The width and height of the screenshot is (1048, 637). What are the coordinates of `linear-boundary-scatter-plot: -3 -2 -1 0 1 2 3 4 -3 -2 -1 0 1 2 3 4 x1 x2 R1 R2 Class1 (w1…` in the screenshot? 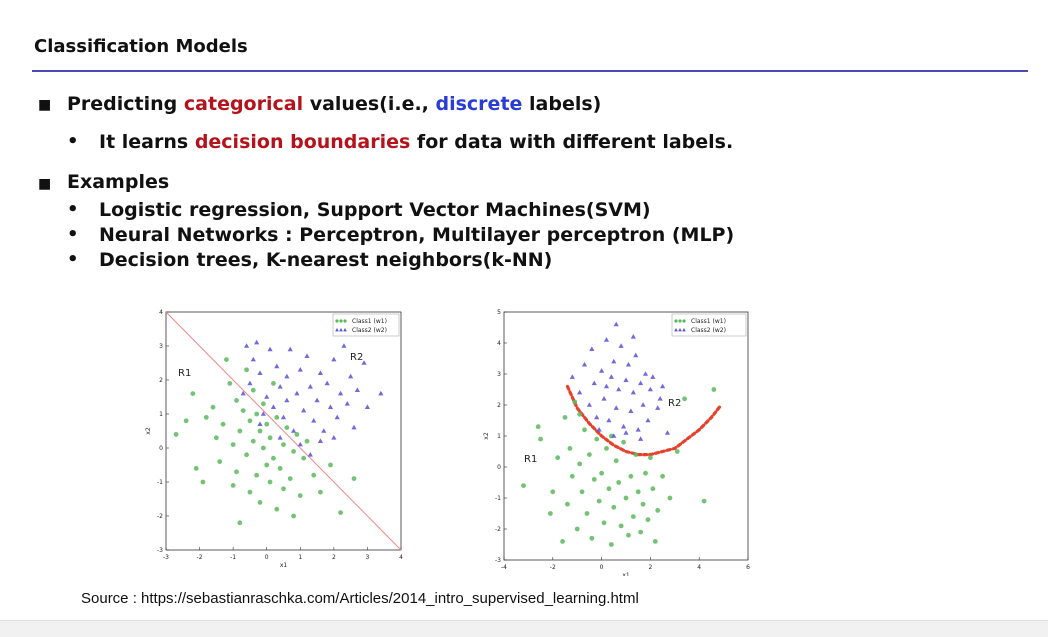 It's located at (274, 439).